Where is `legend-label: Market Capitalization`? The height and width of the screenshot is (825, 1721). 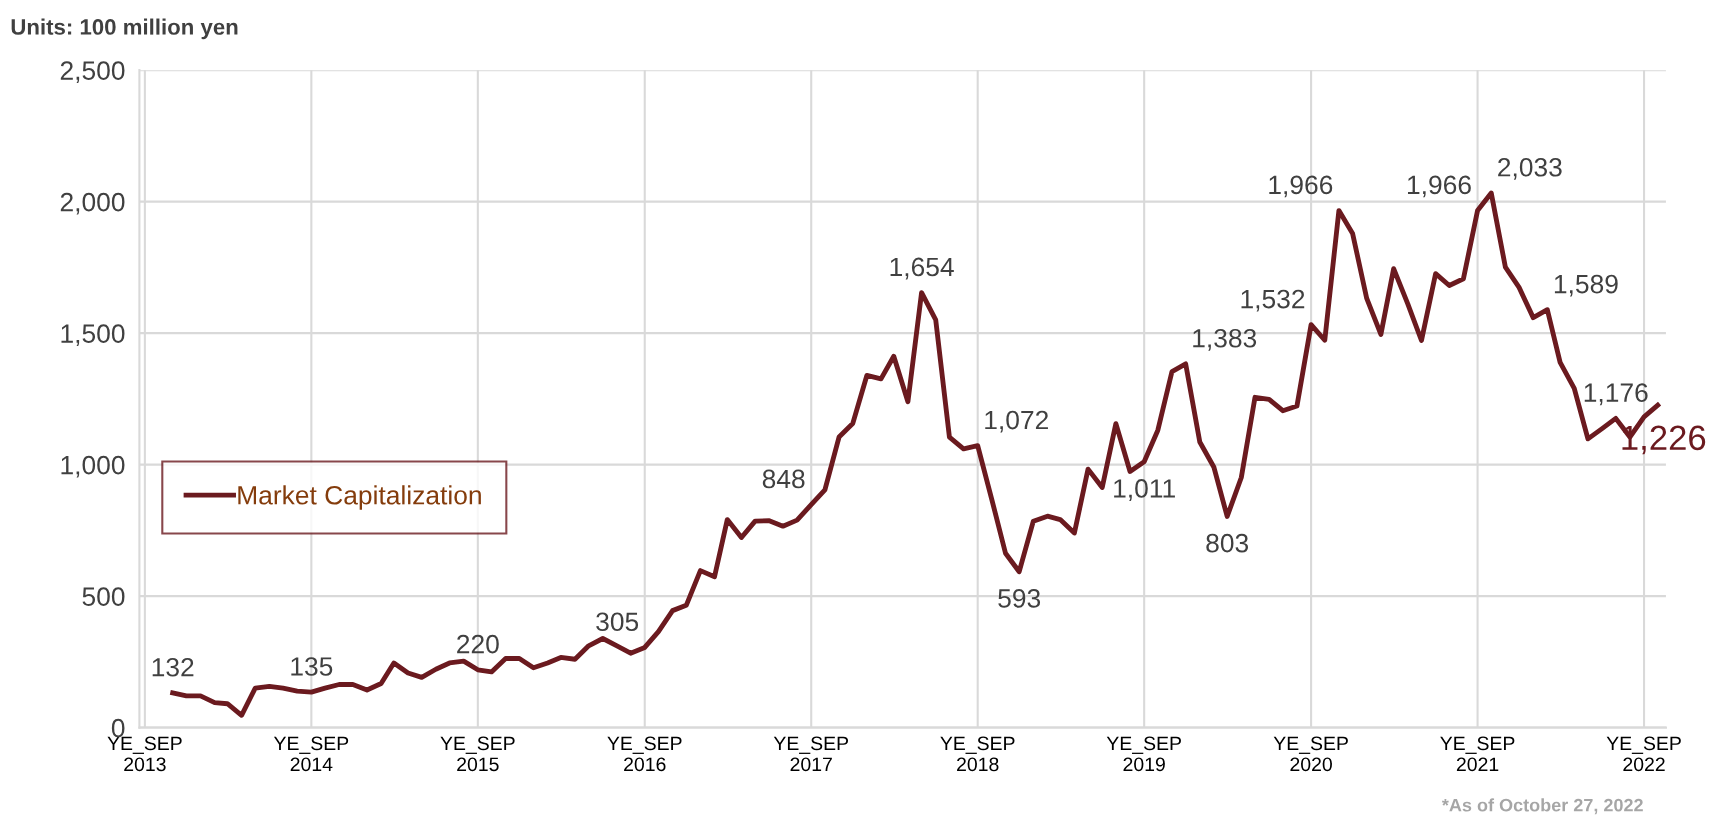
legend-label: Market Capitalization is located at coordinates (359, 497).